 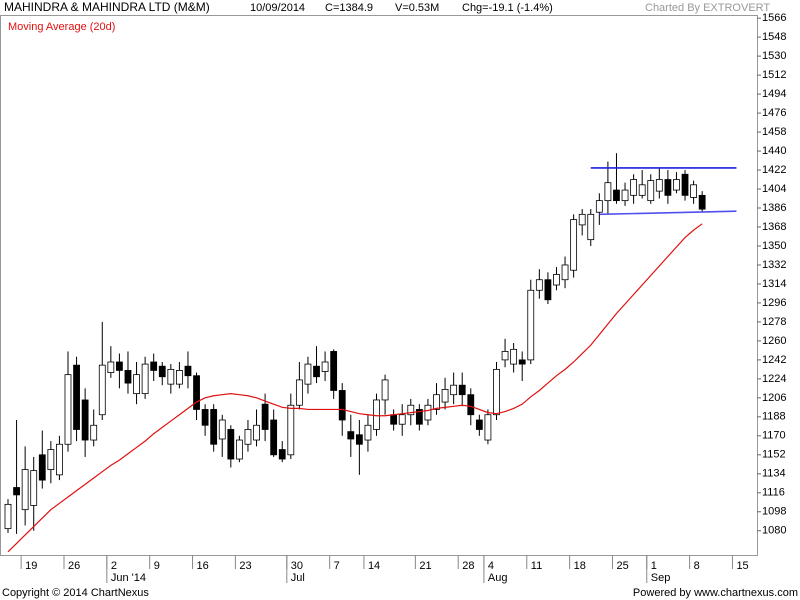 I want to click on y-tick-label: 1170, so click(x=774, y=436).